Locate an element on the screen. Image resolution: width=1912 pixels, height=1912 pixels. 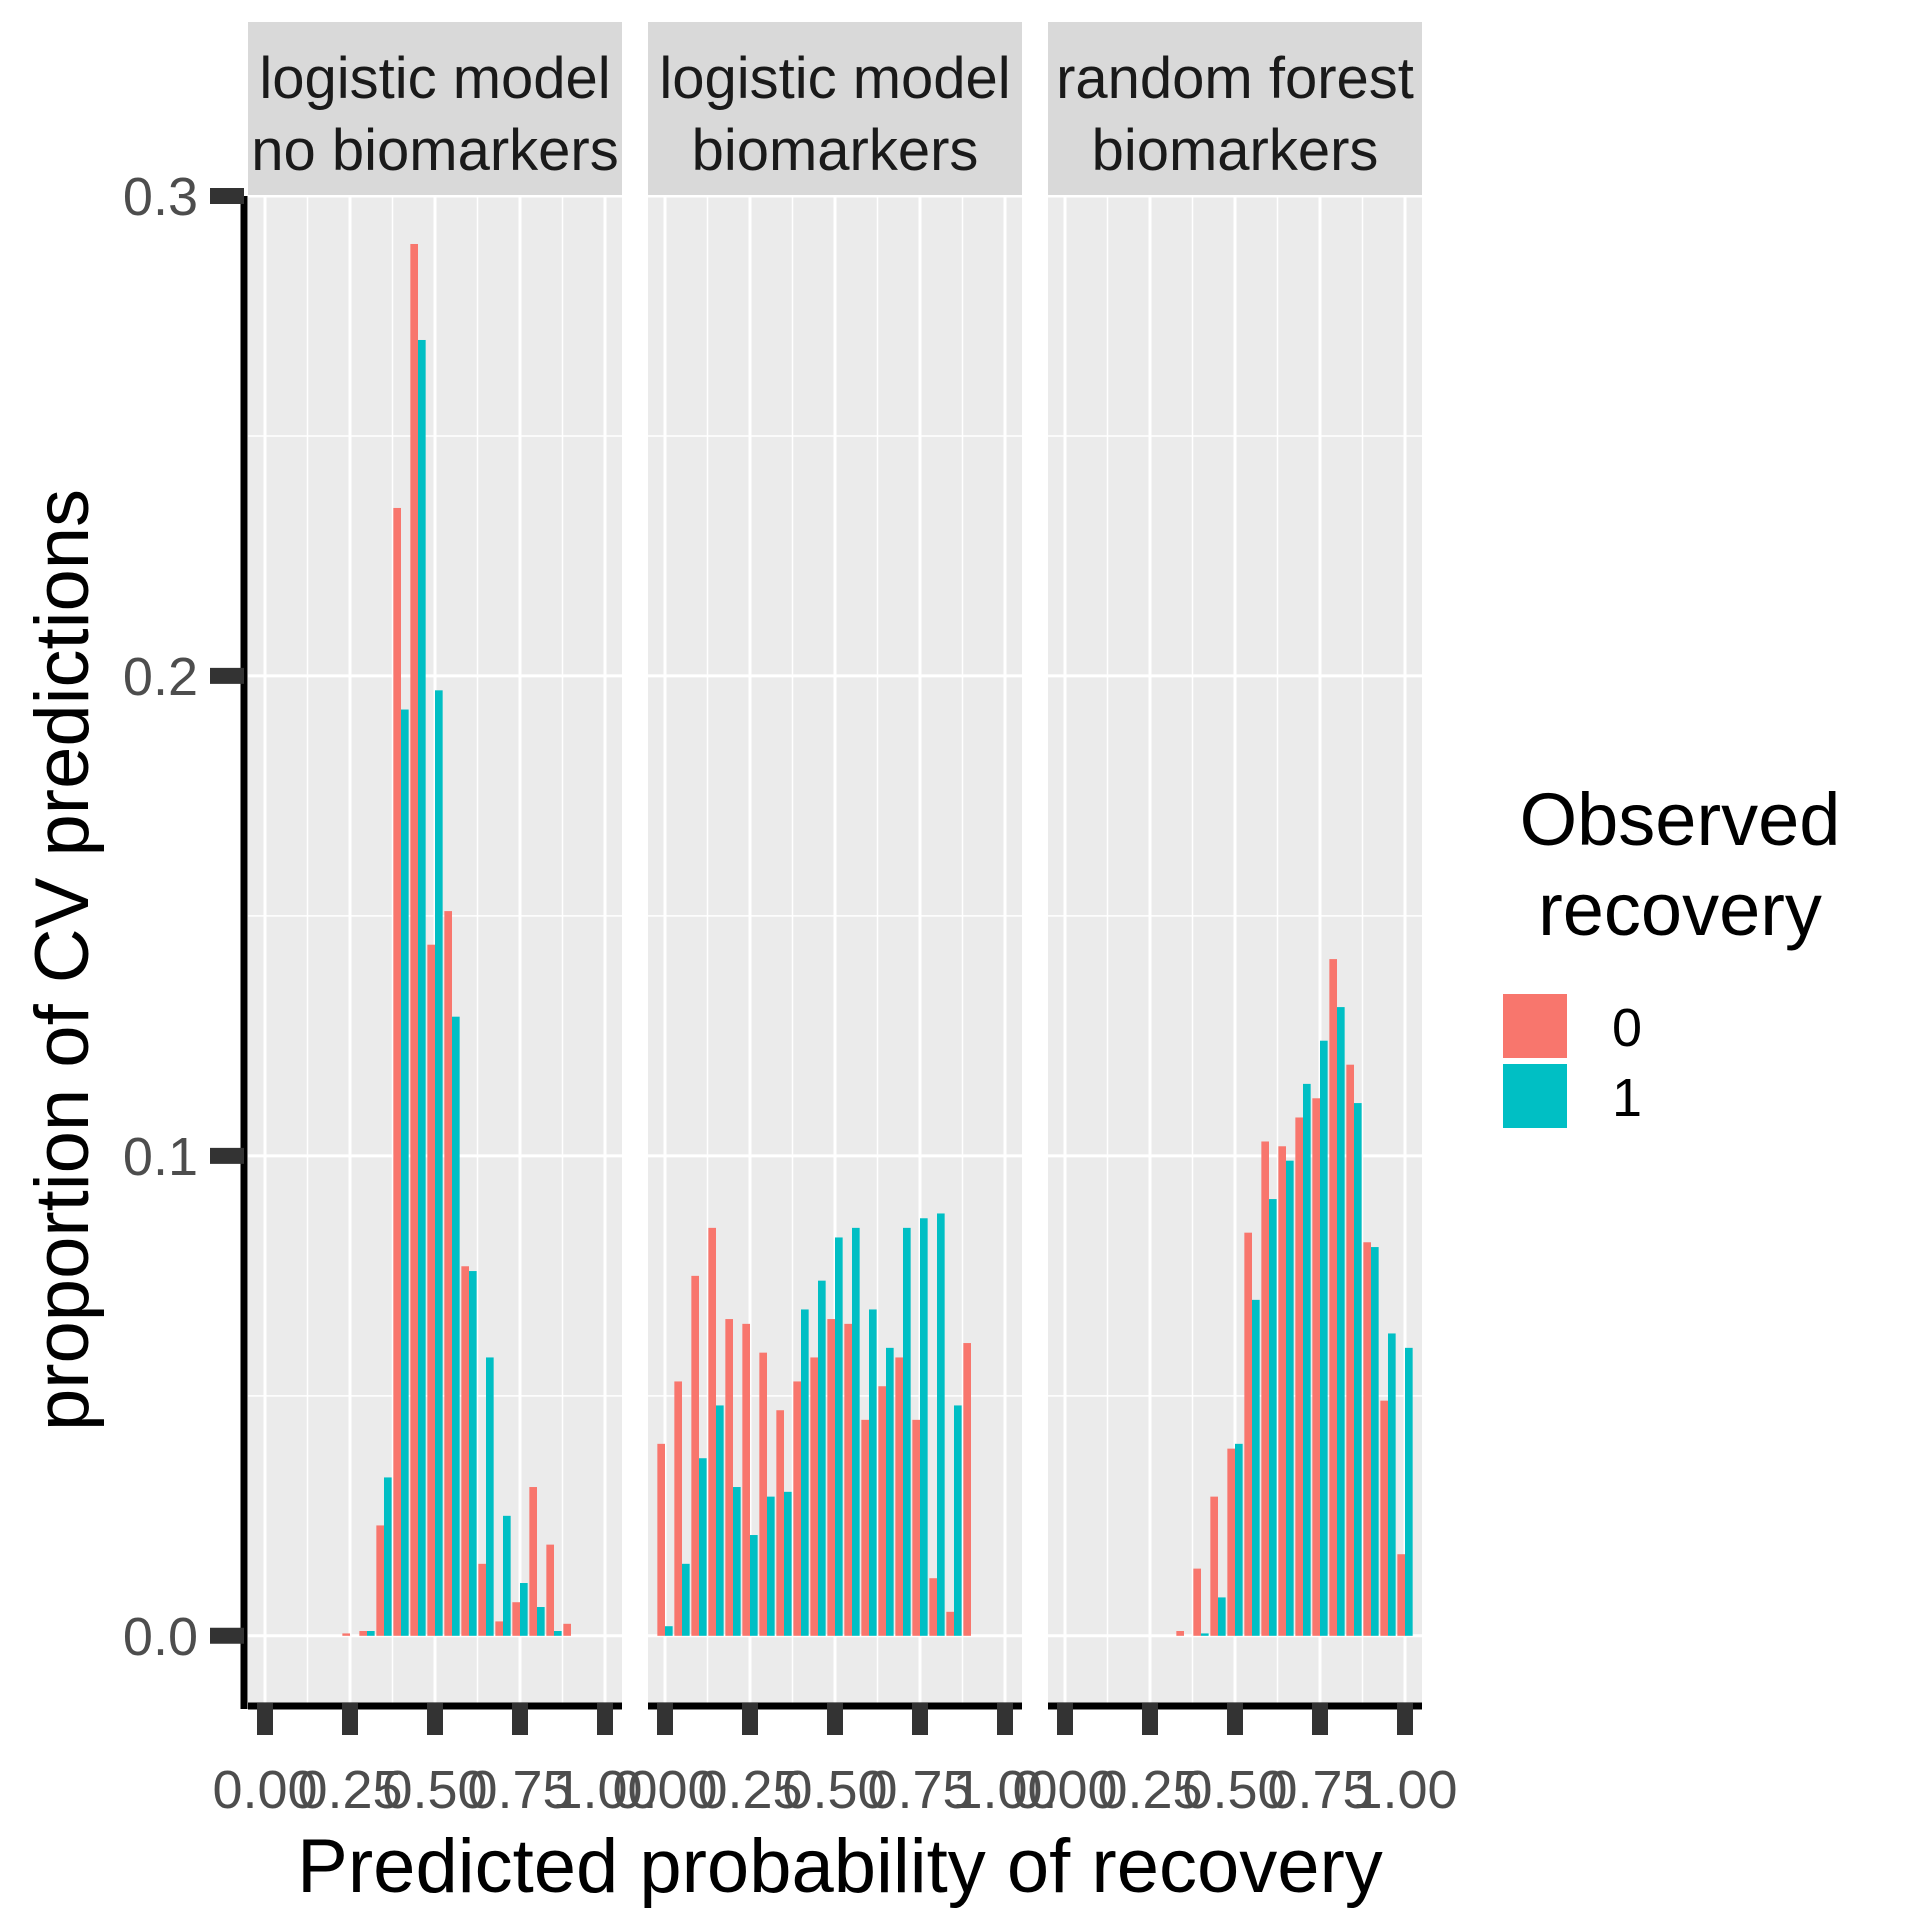
bar-panel1-series1-bin14 is located at coordinates (507, 1575).